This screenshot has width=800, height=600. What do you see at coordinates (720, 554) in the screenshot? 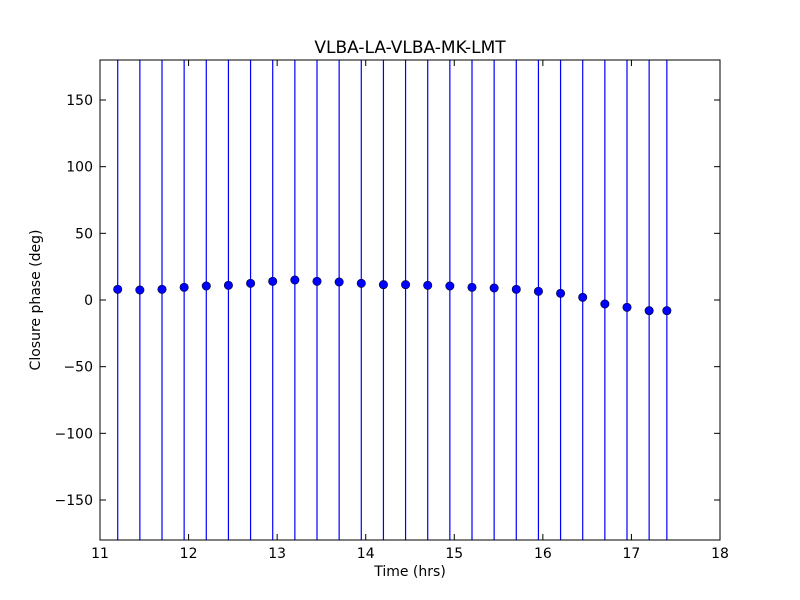
I see `x-tick-label-7: 18` at bounding box center [720, 554].